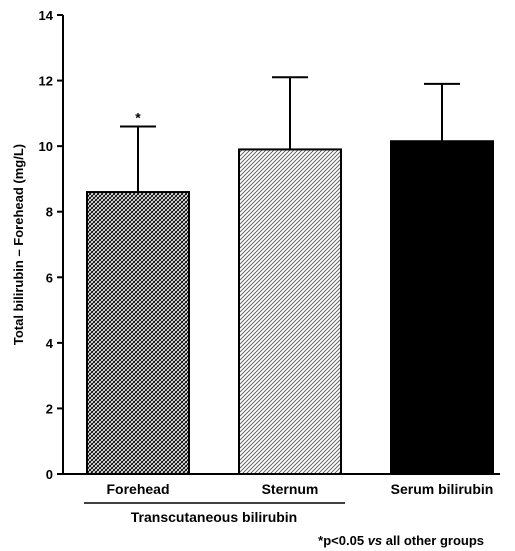 The image size is (515, 551). Describe the element at coordinates (51, 245) in the screenshot. I see `y-ticks: 0 2 4 6 8 10 12 14` at that location.